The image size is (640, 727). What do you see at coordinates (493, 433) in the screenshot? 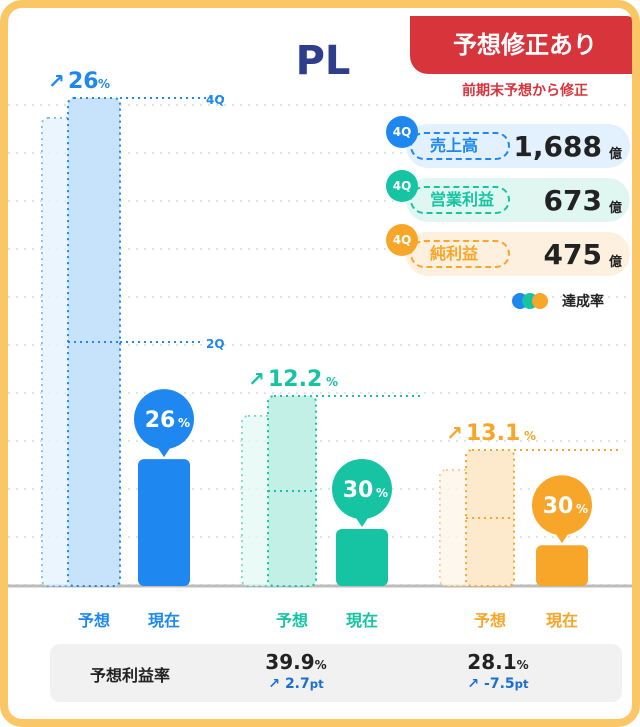
I see `revision-value: 13.1` at bounding box center [493, 433].